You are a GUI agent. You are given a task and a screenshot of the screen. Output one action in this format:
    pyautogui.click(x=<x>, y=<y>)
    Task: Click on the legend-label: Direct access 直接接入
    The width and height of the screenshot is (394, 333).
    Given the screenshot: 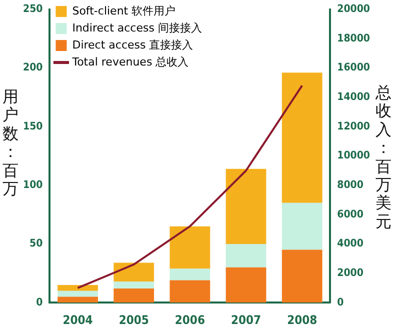 What is the action you would take?
    pyautogui.click(x=133, y=45)
    